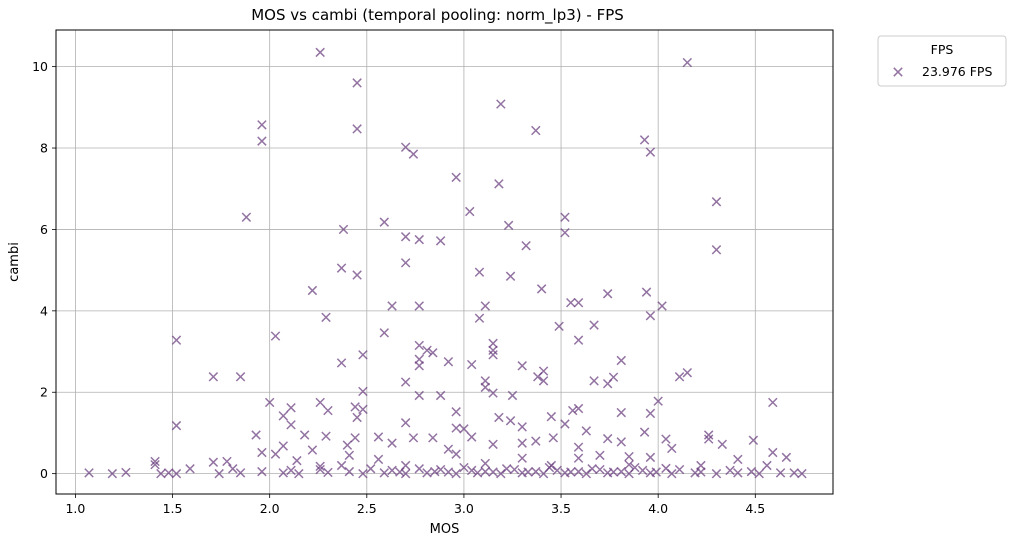 This screenshot has height=545, width=1016. Describe the element at coordinates (44, 310) in the screenshot. I see `y-tick-label: 4` at that location.